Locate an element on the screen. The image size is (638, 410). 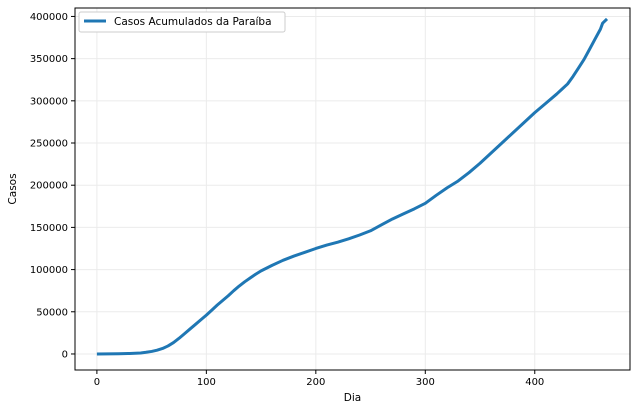
x-tick-label: 200 is located at coordinates (315, 382).